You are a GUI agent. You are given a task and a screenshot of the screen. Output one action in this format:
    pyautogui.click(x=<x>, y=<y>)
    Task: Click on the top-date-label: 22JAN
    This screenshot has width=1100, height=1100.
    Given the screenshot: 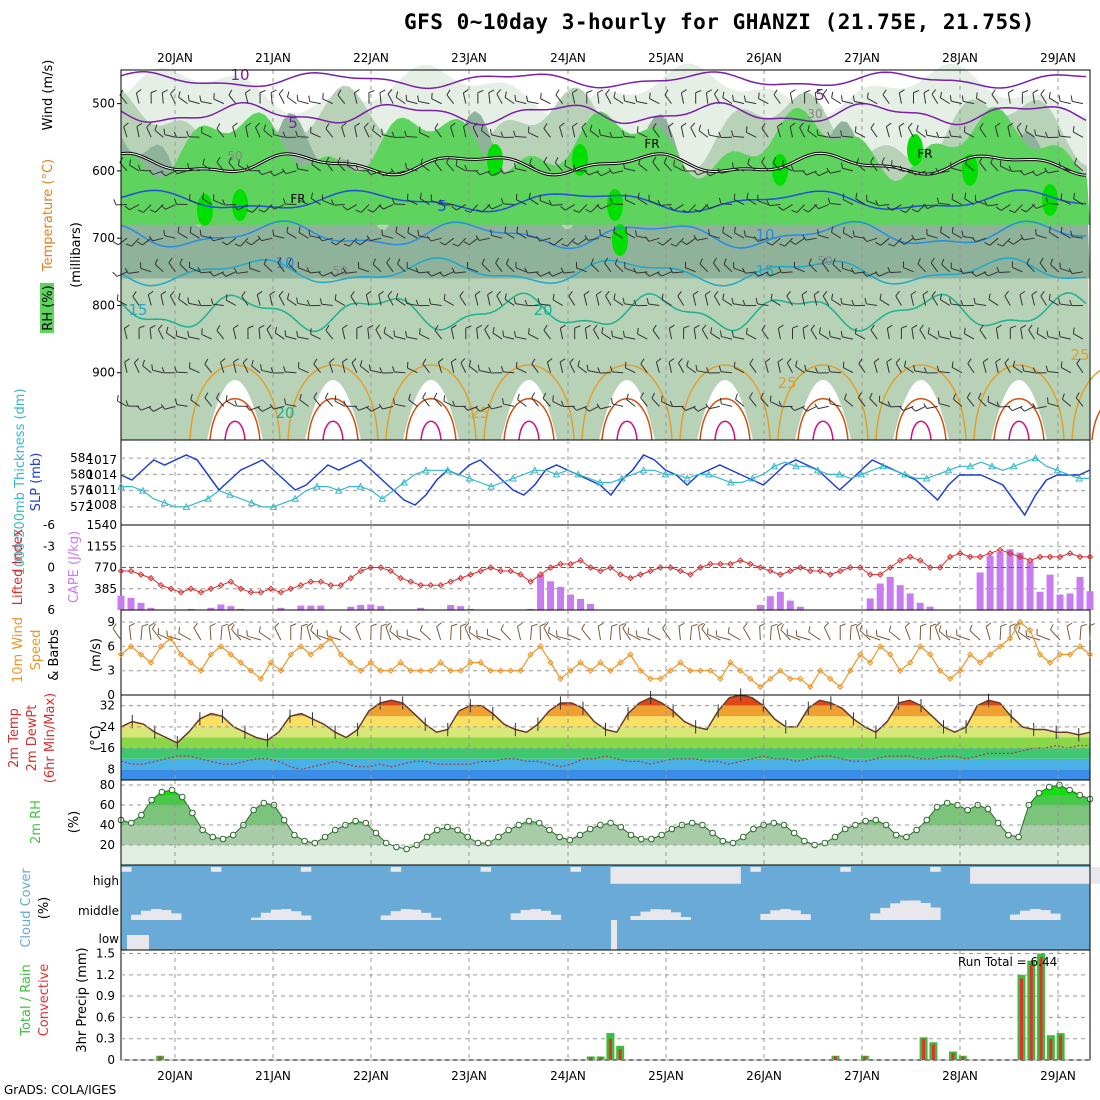 What is the action you would take?
    pyautogui.click(x=371, y=58)
    